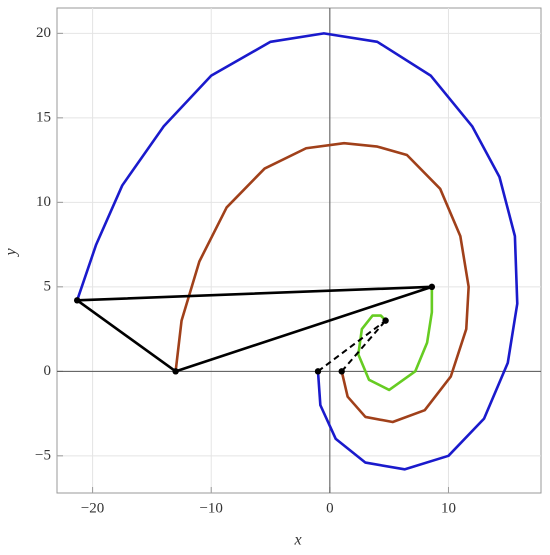 The width and height of the screenshot is (550, 555). What do you see at coordinates (330, 508) in the screenshot?
I see `x-tick-label: 0` at bounding box center [330, 508].